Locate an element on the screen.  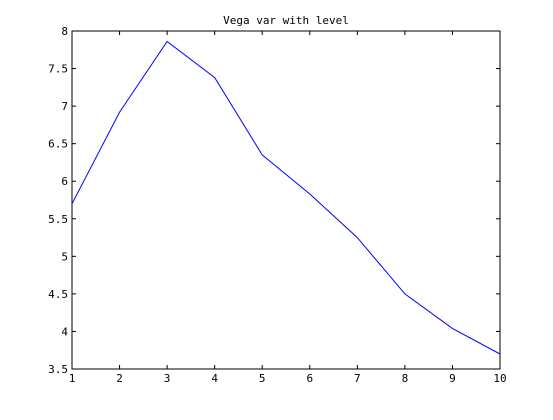
x-tick-label: 7 is located at coordinates (357, 378).